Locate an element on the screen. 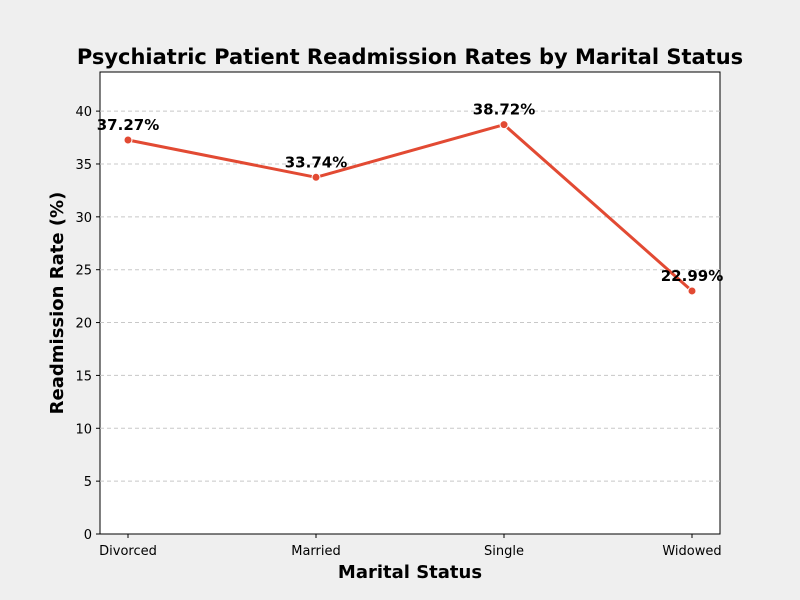  data-label-single: 38.72% is located at coordinates (504, 110).